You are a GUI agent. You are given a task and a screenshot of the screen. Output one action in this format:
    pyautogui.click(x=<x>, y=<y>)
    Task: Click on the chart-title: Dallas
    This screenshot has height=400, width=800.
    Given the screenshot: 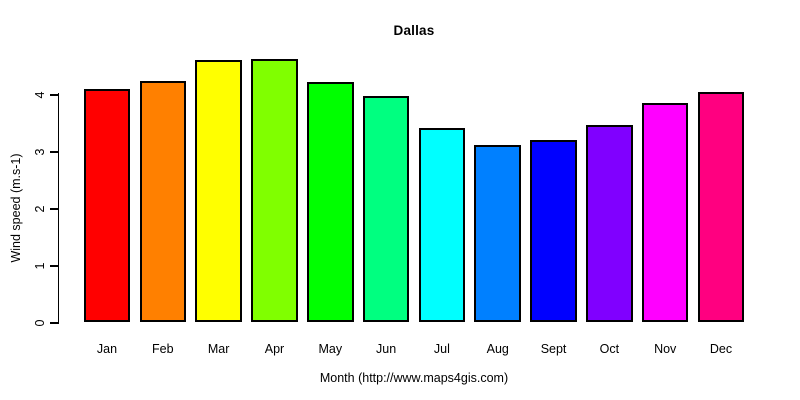 What is the action you would take?
    pyautogui.click(x=414, y=30)
    